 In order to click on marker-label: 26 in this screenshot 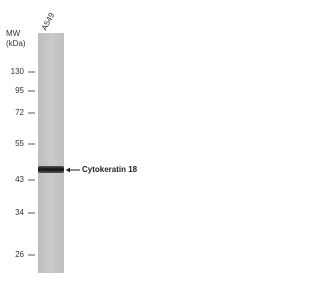, I will do `click(19, 254)`.